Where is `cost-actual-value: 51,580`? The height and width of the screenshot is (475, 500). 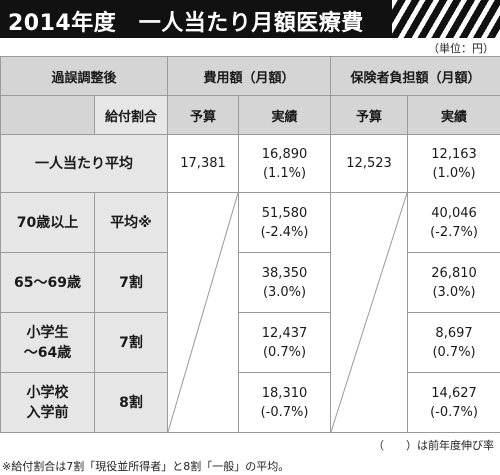
cost-actual-value: 51,580 is located at coordinates (284, 213).